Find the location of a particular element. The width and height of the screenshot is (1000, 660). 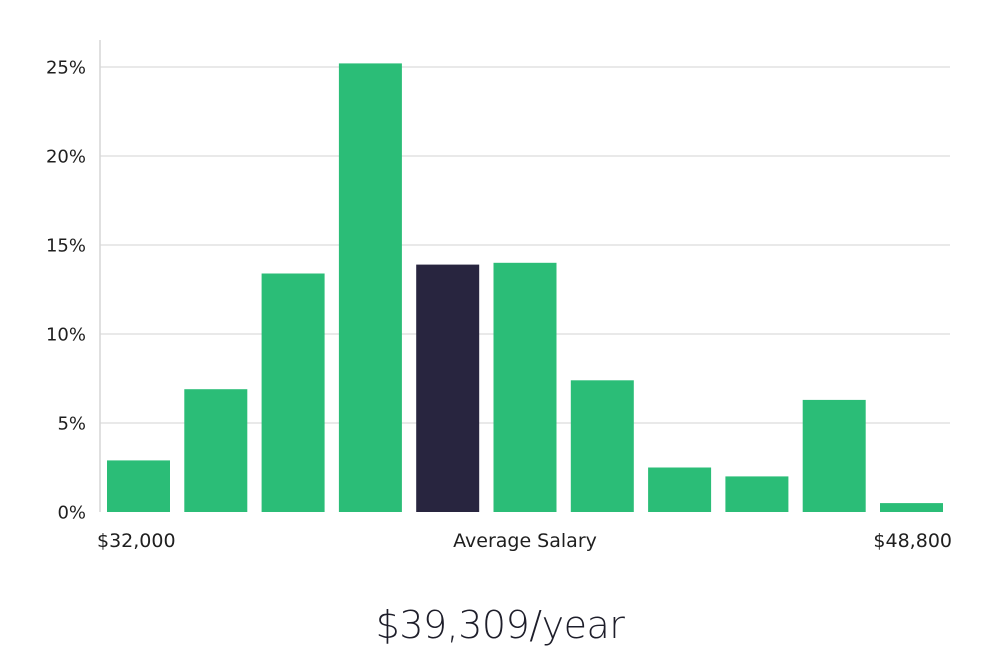

y-tick-label: 25% is located at coordinates (66, 68).